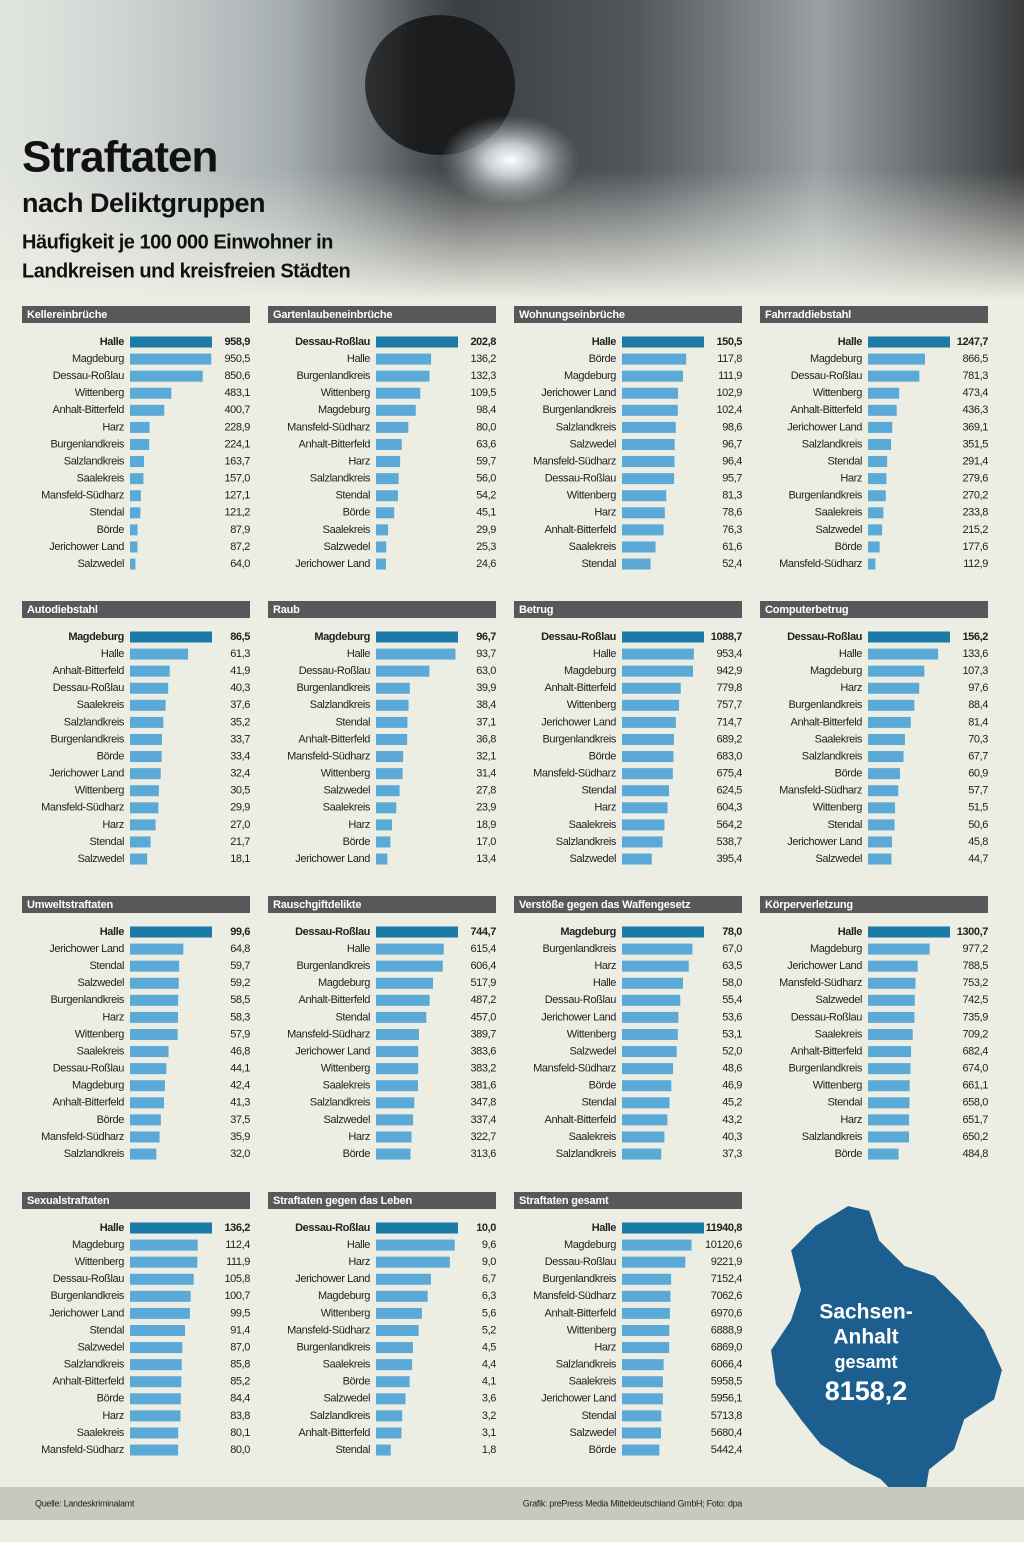 This screenshot has height=1542, width=1024. What do you see at coordinates (237, 1245) in the screenshot?
I see `value-label: 112,4` at bounding box center [237, 1245].